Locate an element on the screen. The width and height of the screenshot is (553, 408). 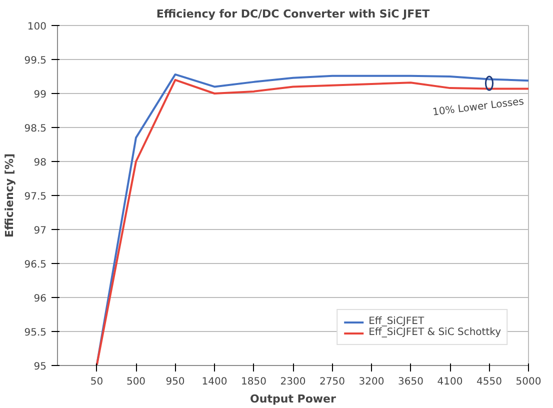
x-tick-label: 1400 is located at coordinates (215, 382).